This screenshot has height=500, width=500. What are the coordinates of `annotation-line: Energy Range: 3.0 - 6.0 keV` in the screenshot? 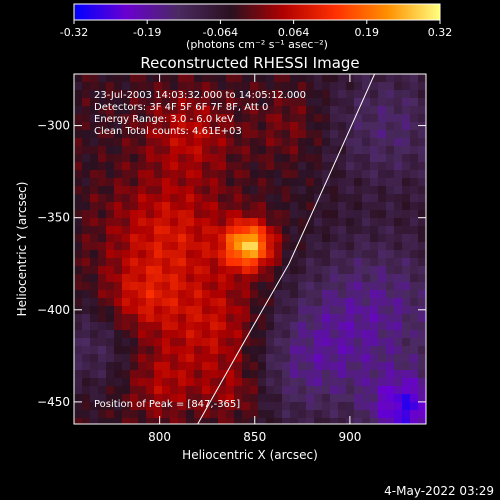 It's located at (164, 119).